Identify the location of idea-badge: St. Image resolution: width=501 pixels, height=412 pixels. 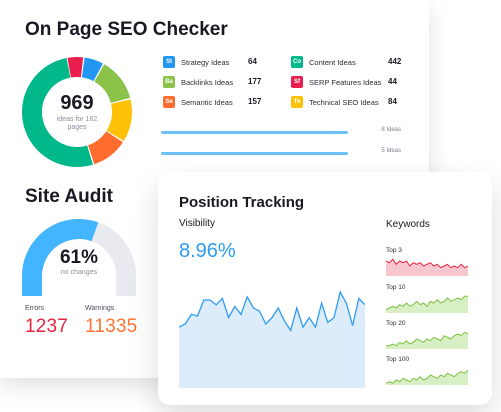
(169, 62).